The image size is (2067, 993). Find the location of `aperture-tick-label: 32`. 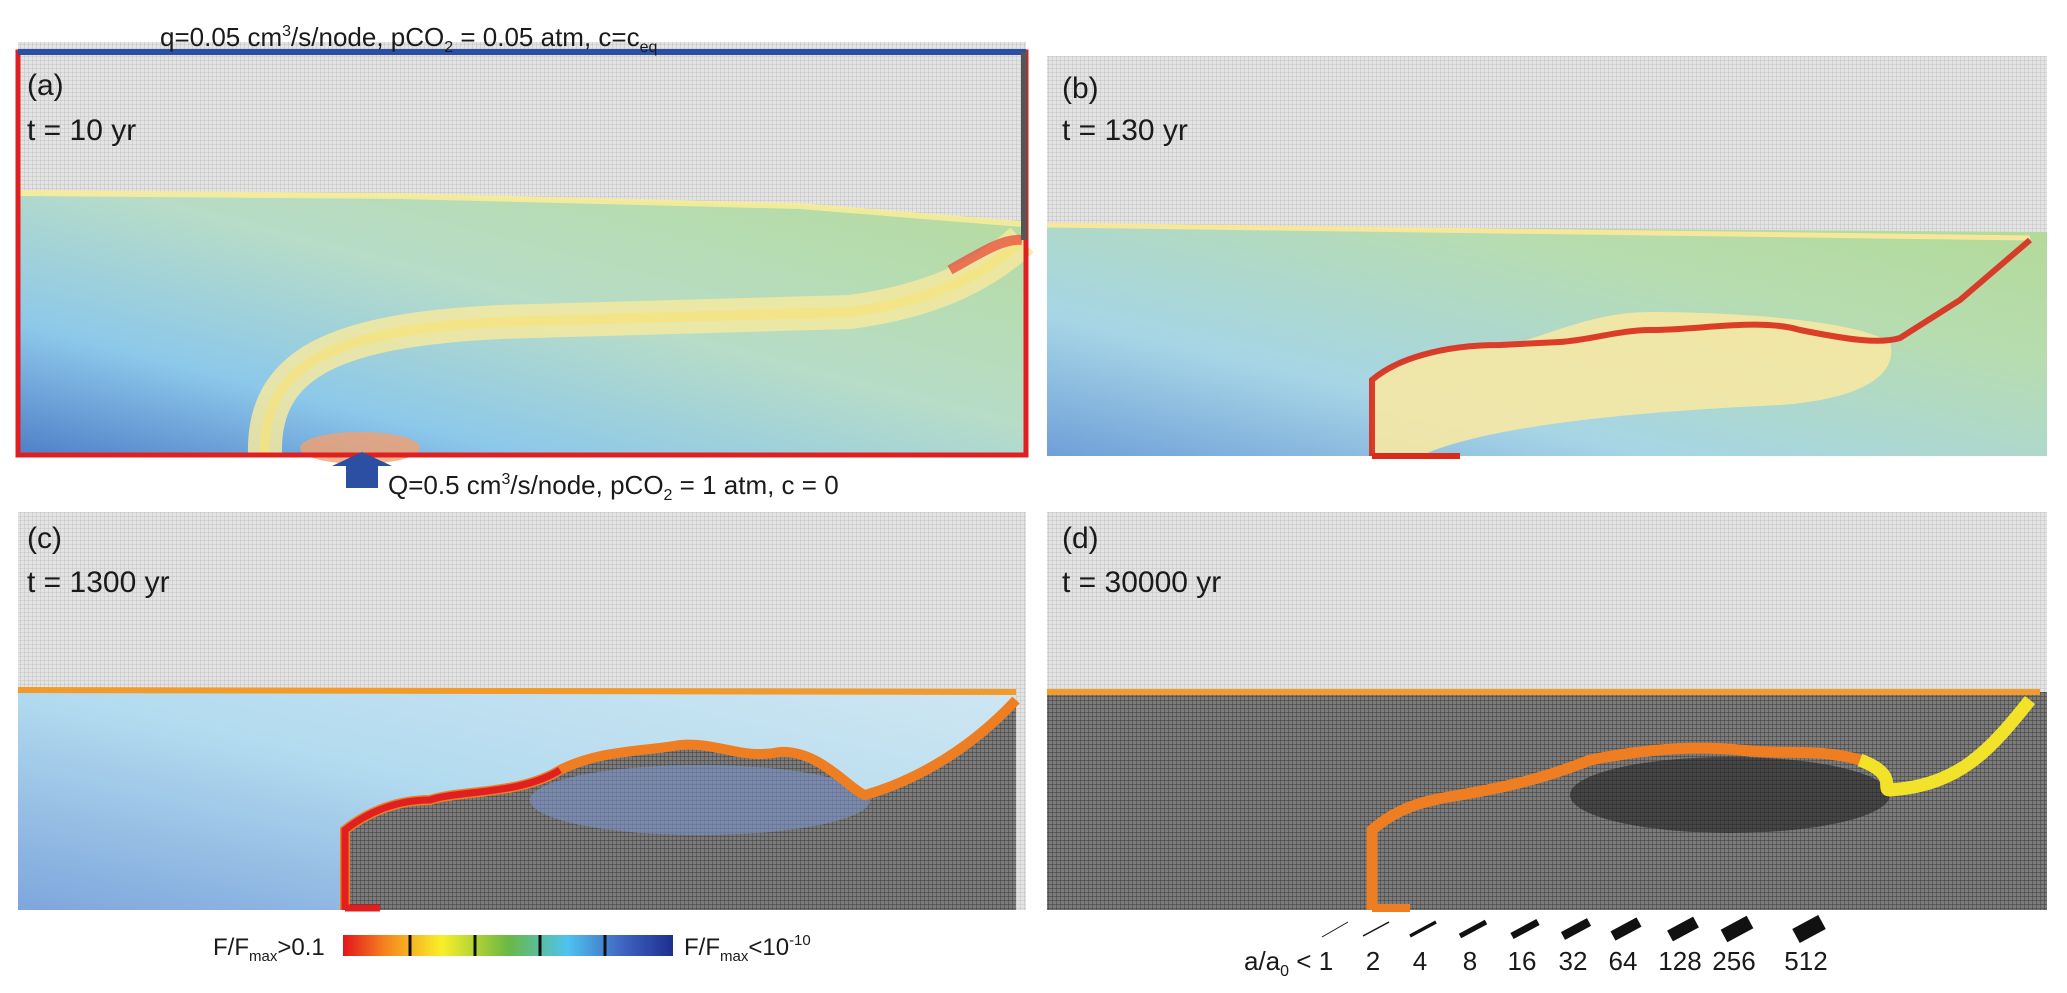

aperture-tick-label: 32 is located at coordinates (1573, 961).